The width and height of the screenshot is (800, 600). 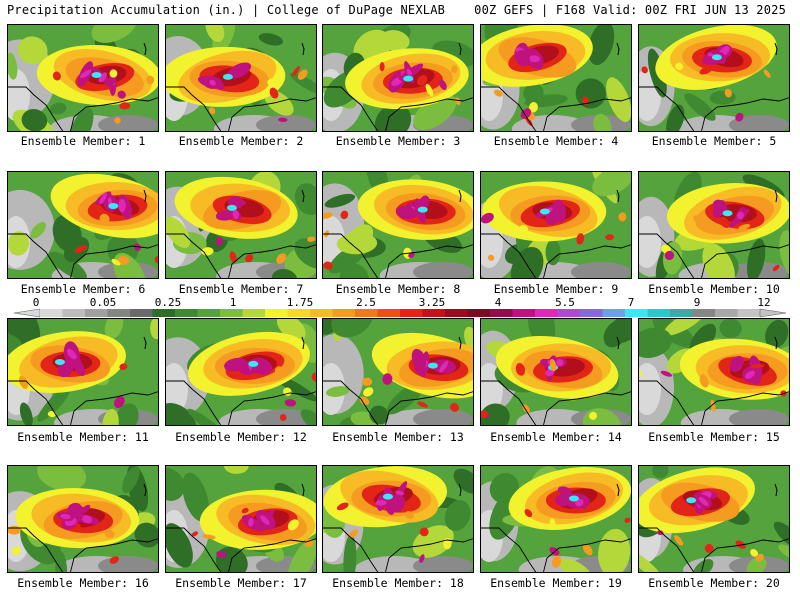 What do you see at coordinates (103, 302) in the screenshot?
I see `colorbar-tick-label: 0.05` at bounding box center [103, 302].